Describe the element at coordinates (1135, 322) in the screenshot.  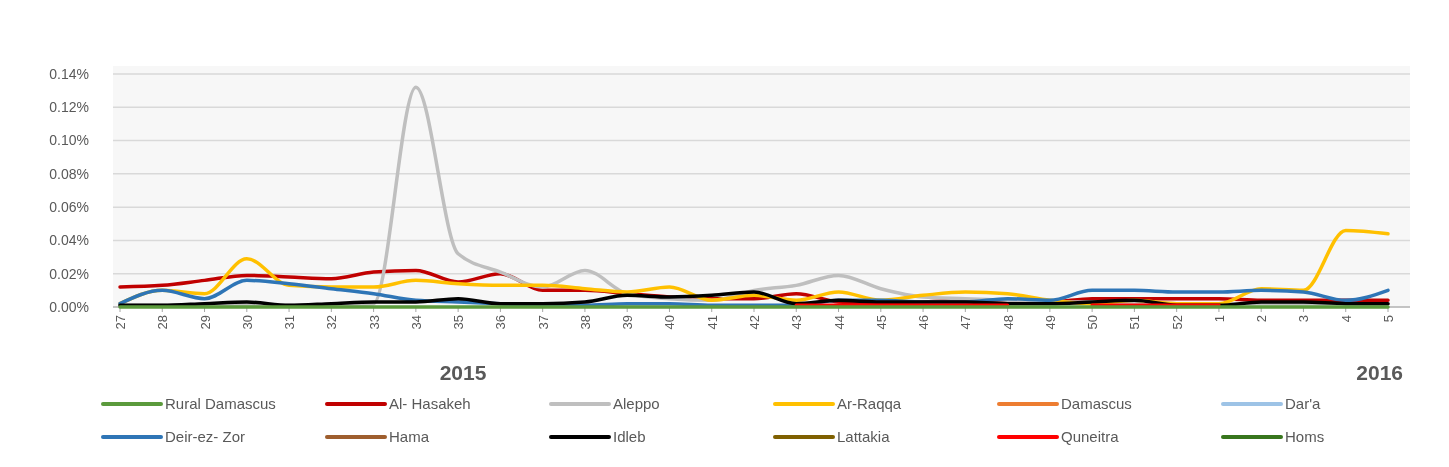
I see `x-tick-label: 51` at that location.